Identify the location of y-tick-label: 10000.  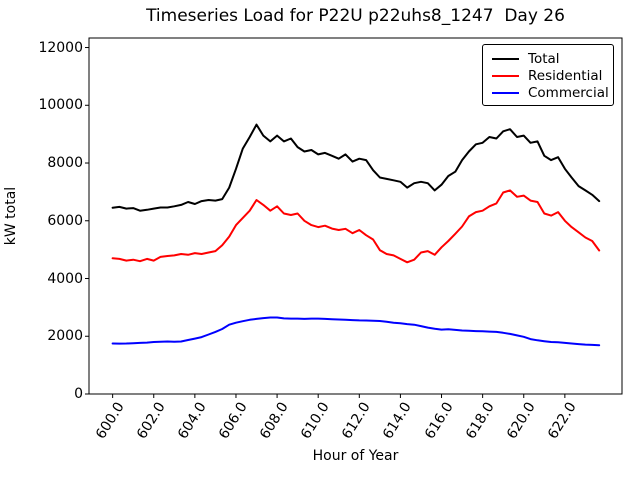
(60, 105).